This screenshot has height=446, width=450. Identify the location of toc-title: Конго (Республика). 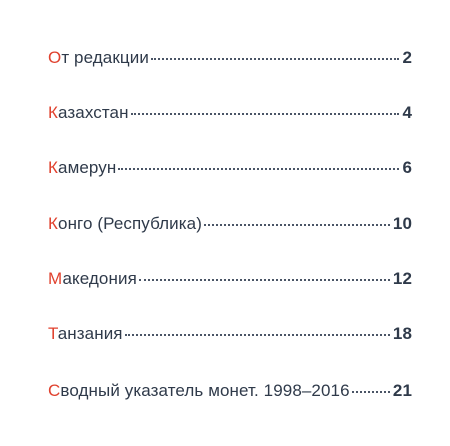
(125, 224).